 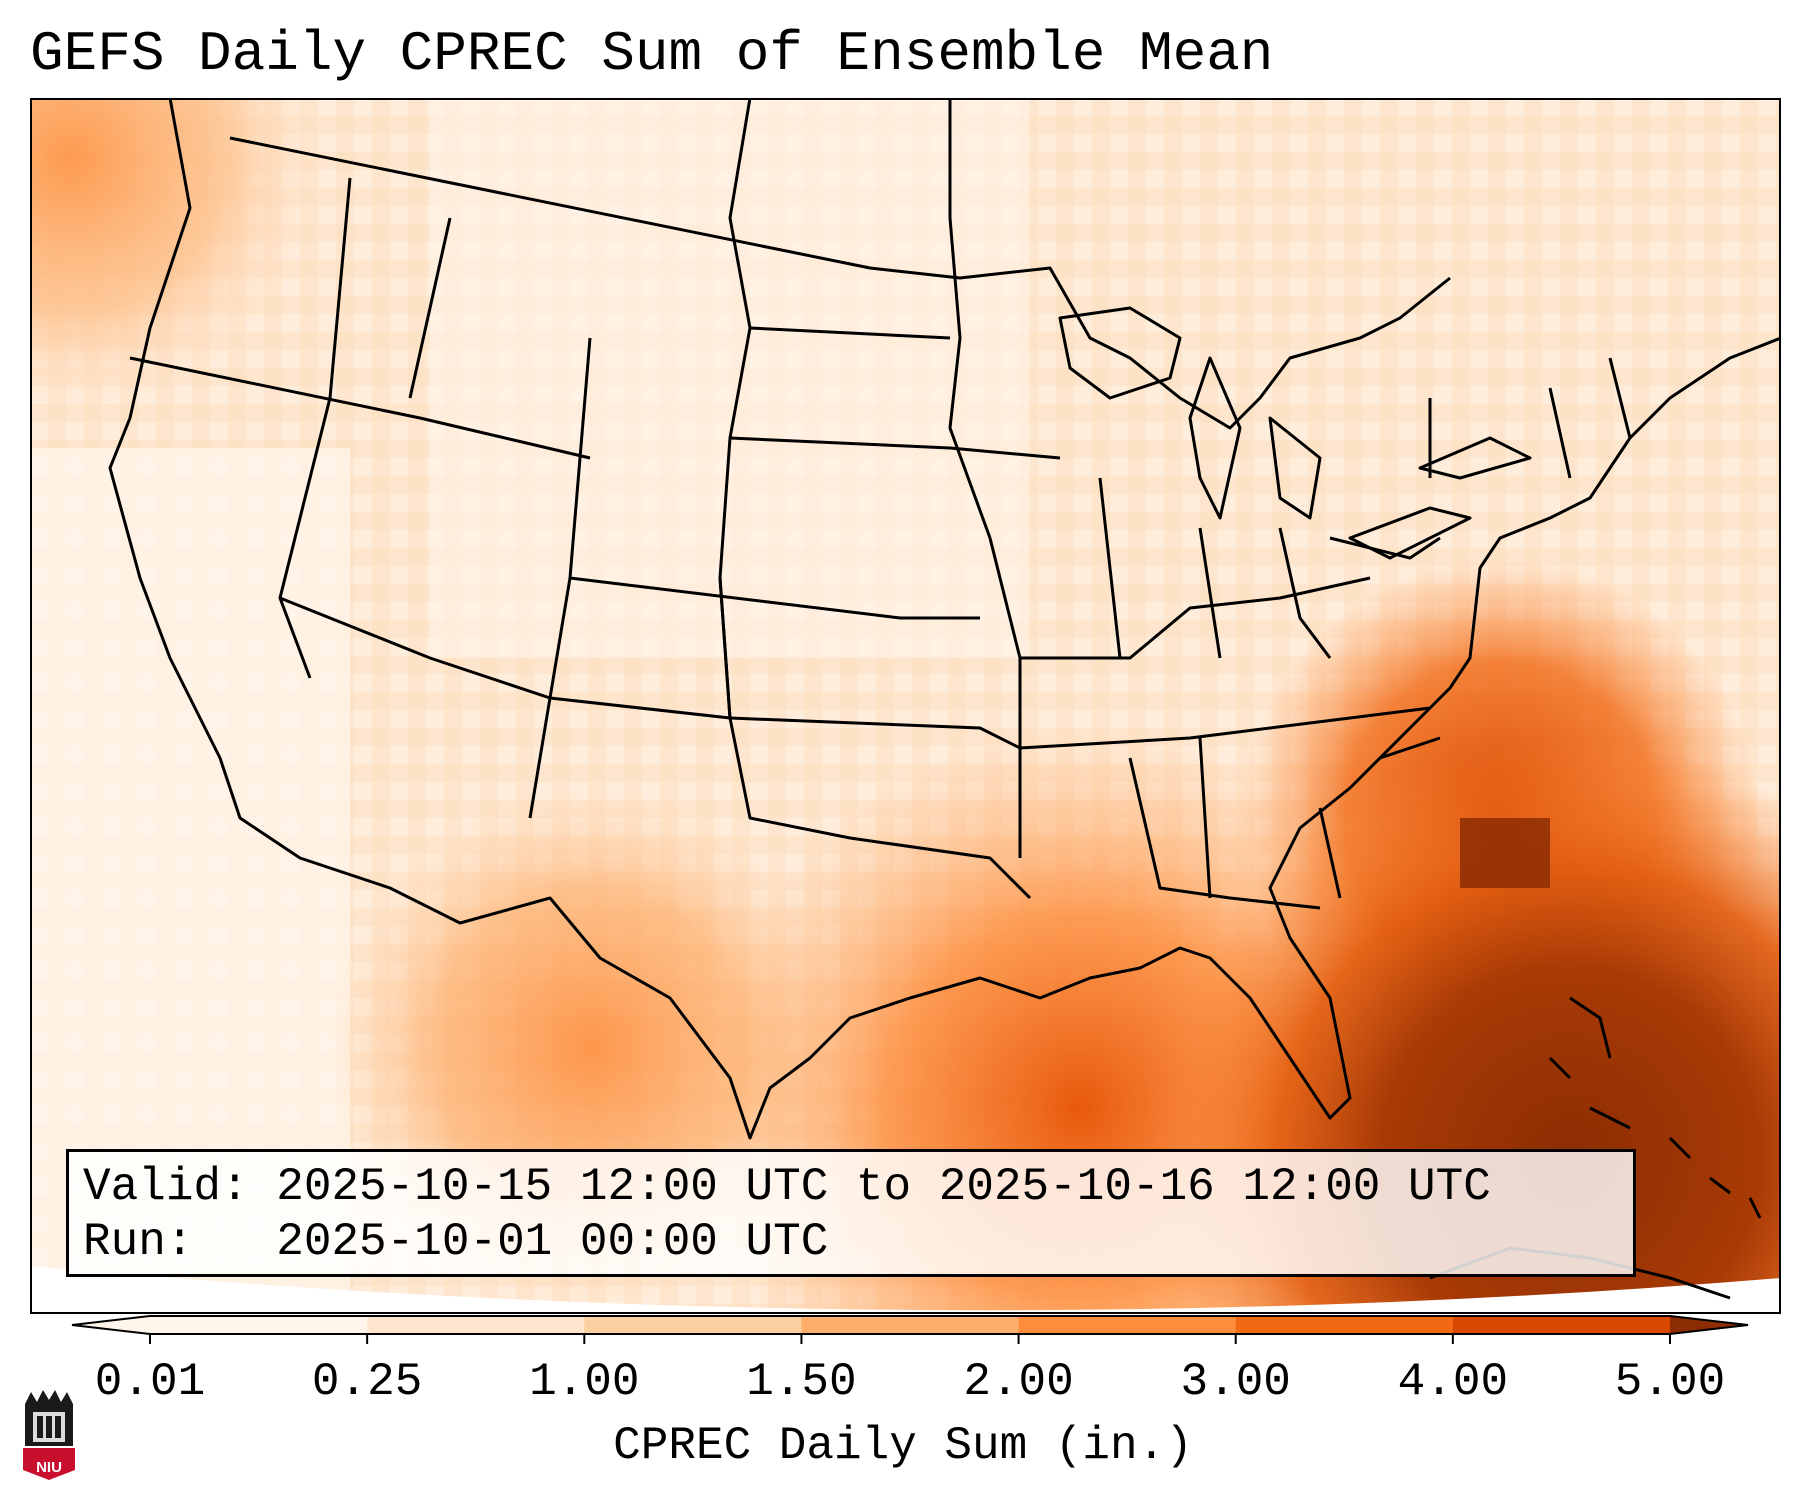 What do you see at coordinates (150, 1382) in the screenshot?
I see `colorbar-tick-label: 0.01` at bounding box center [150, 1382].